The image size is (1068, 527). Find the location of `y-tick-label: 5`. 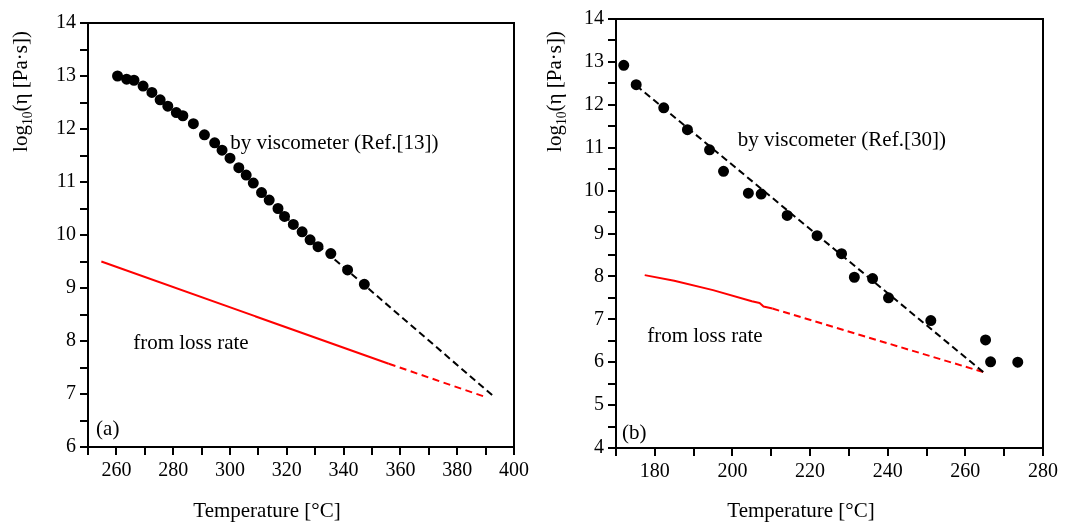

y-tick-label: 5 is located at coordinates (599, 403).